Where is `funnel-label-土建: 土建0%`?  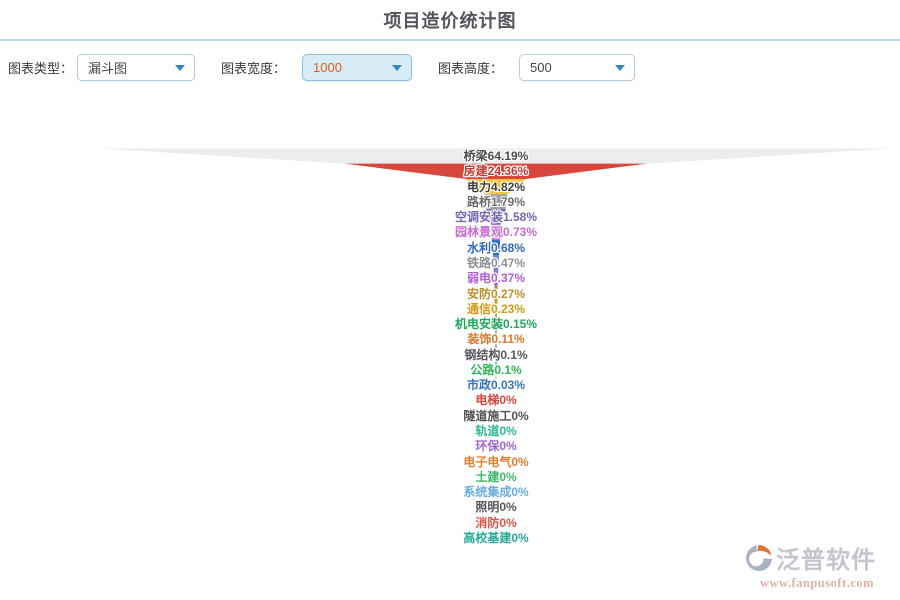 funnel-label-土建: 土建0% is located at coordinates (496, 476).